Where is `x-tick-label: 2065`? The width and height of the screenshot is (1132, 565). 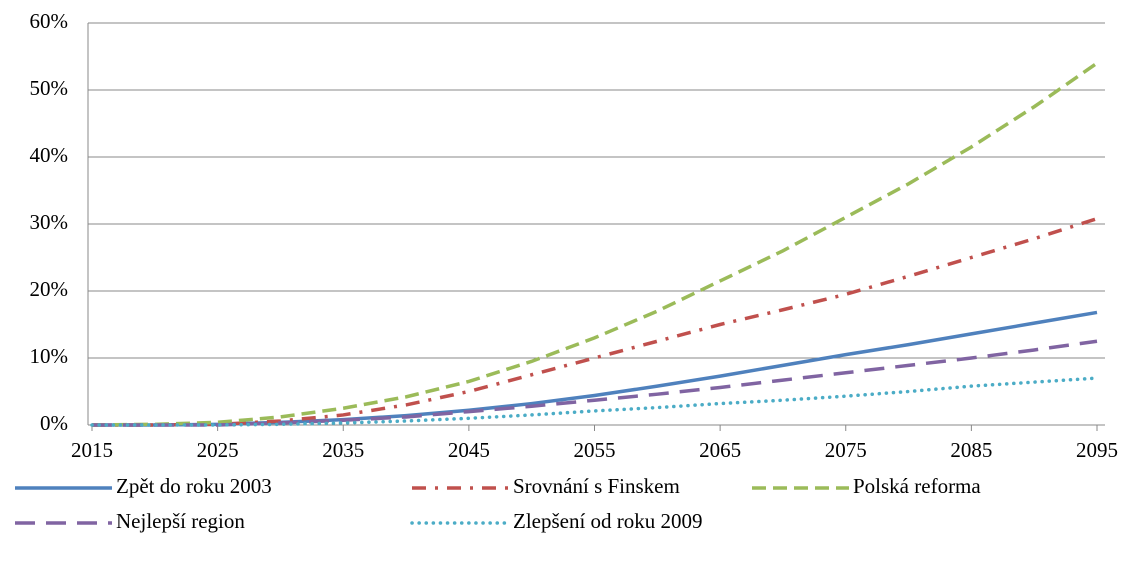 x-tick-label: 2065 is located at coordinates (720, 450).